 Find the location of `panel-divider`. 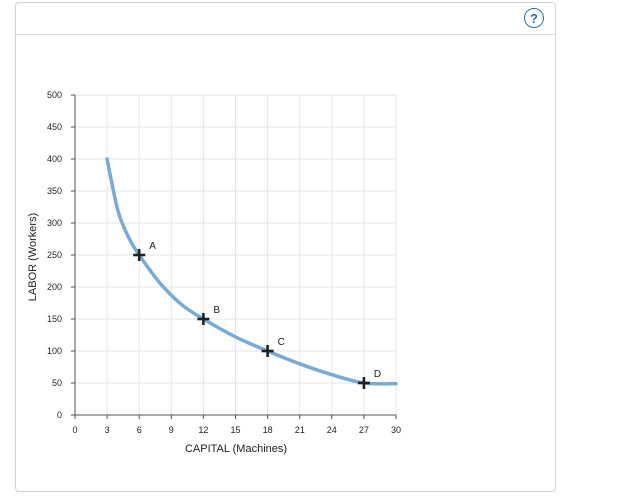

panel-divider is located at coordinates (285, 34).